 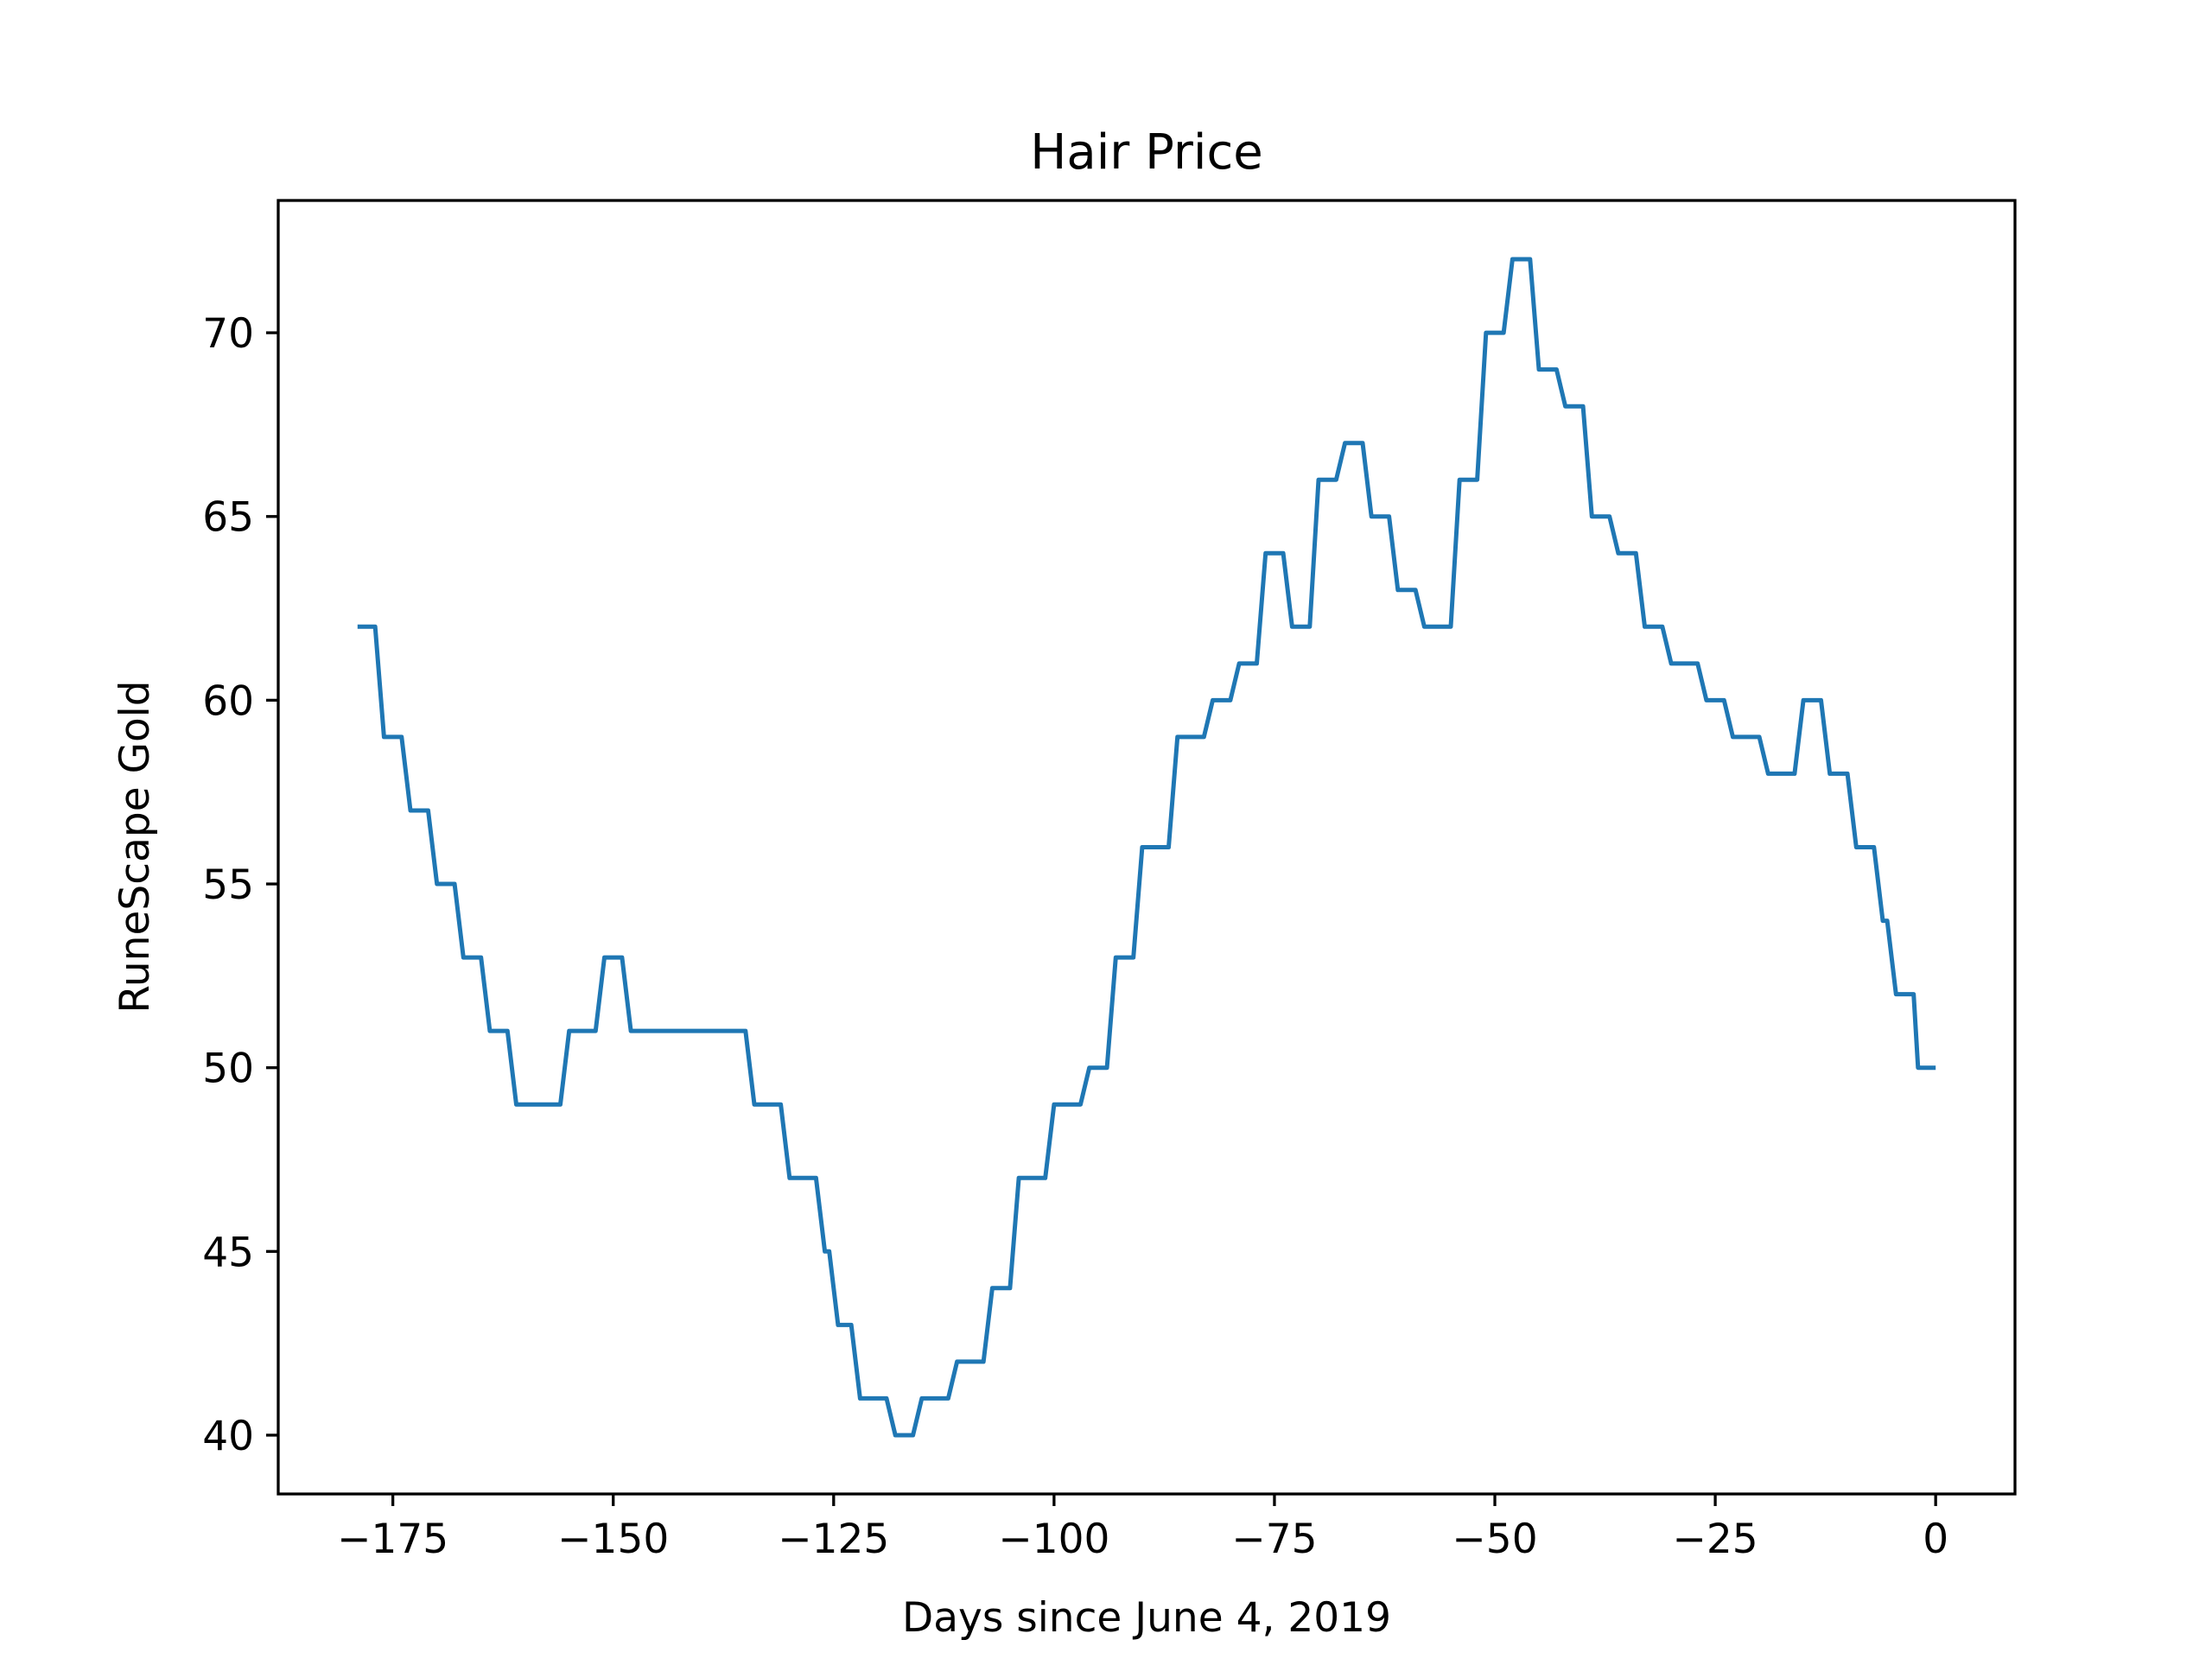 I want to click on x-tick-label: −175, so click(x=392, y=1539).